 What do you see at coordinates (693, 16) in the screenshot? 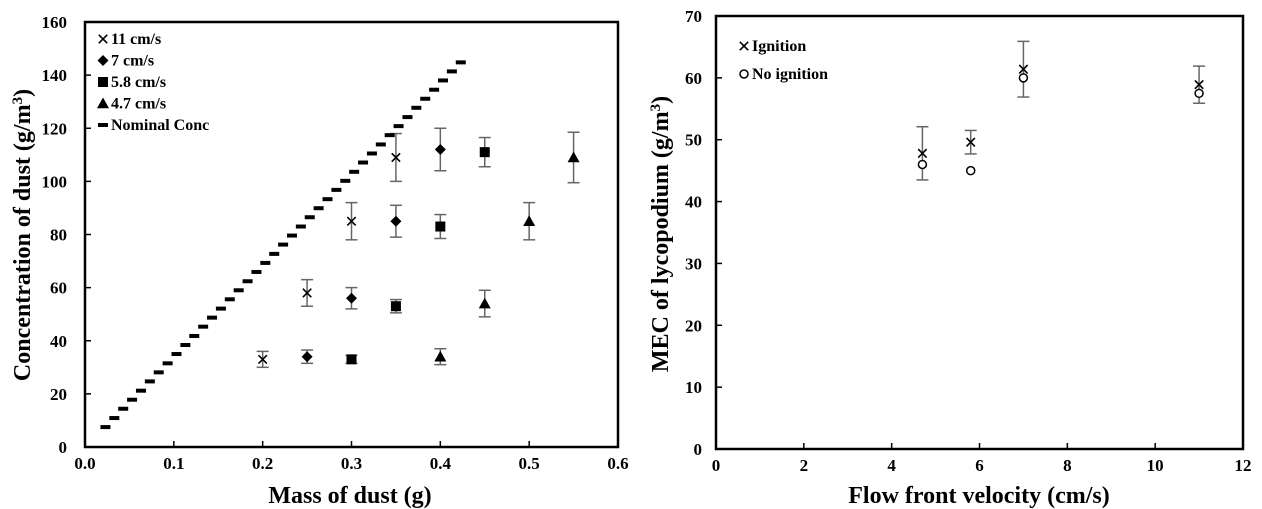
I see `y-tick-label: 70` at bounding box center [693, 16].